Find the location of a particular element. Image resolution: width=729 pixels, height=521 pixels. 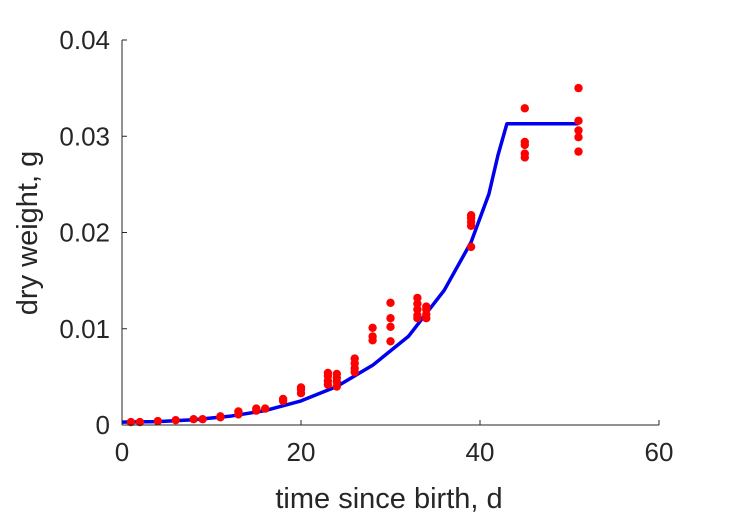

x-tick-label: 40 is located at coordinates (480, 452).